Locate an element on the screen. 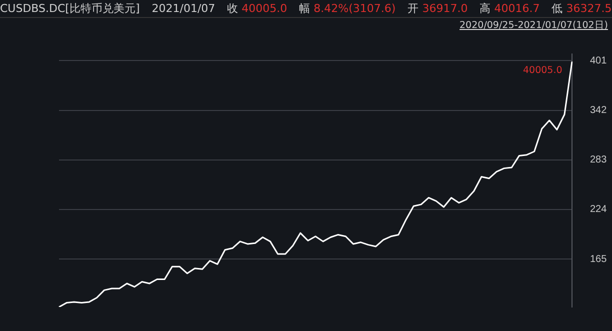 This screenshot has height=331, width=612. text: 开 36917.0 is located at coordinates (438, 8).